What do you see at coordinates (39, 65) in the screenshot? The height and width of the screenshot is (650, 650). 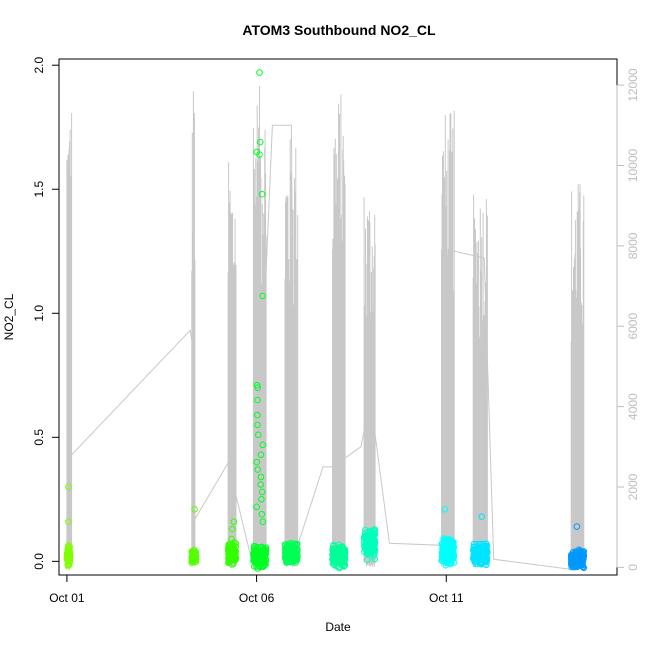 I see `y-tick-label: 2.0` at bounding box center [39, 65].